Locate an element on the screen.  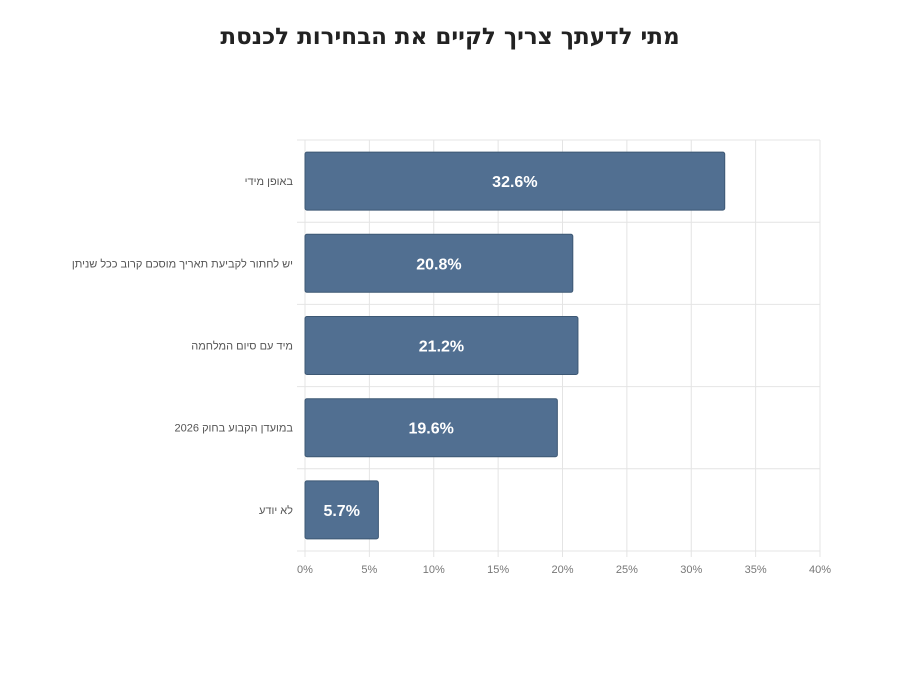
x-tick-label: 0% is located at coordinates (305, 570).